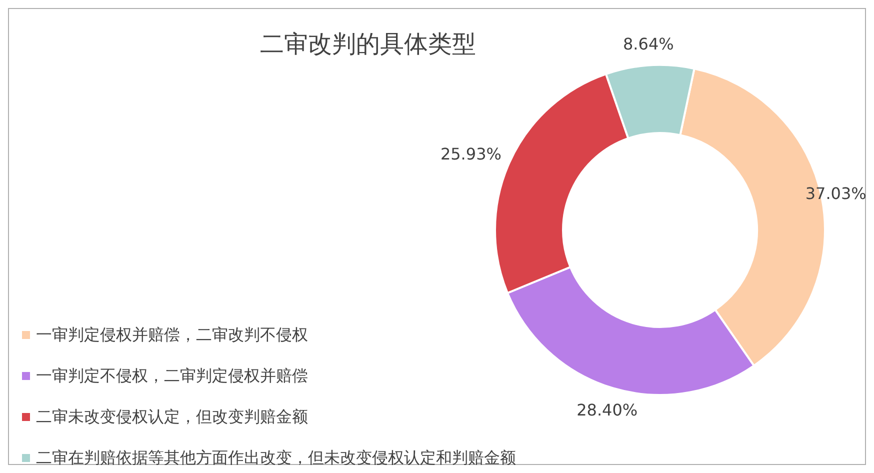 The image size is (874, 473). Describe the element at coordinates (648, 44) in the screenshot. I see `data-label: 8.64%` at that location.